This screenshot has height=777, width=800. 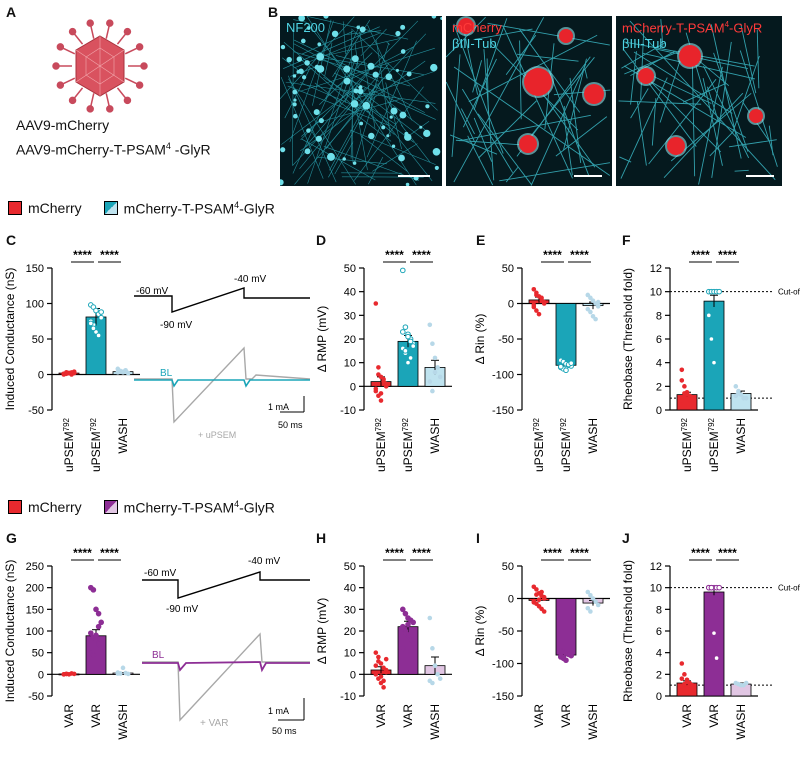 I want to click on y-axis-label-d: Δ RMP (mV), so click(x=322, y=339).